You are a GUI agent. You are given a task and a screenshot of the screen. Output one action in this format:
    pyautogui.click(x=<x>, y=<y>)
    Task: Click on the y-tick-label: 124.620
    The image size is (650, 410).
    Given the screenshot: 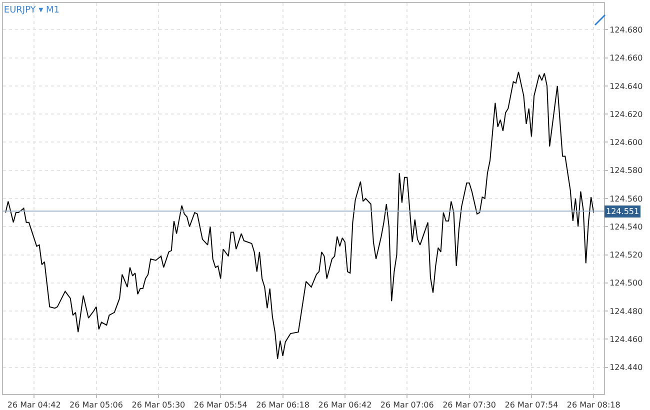 What is the action you would take?
    pyautogui.click(x=626, y=114)
    